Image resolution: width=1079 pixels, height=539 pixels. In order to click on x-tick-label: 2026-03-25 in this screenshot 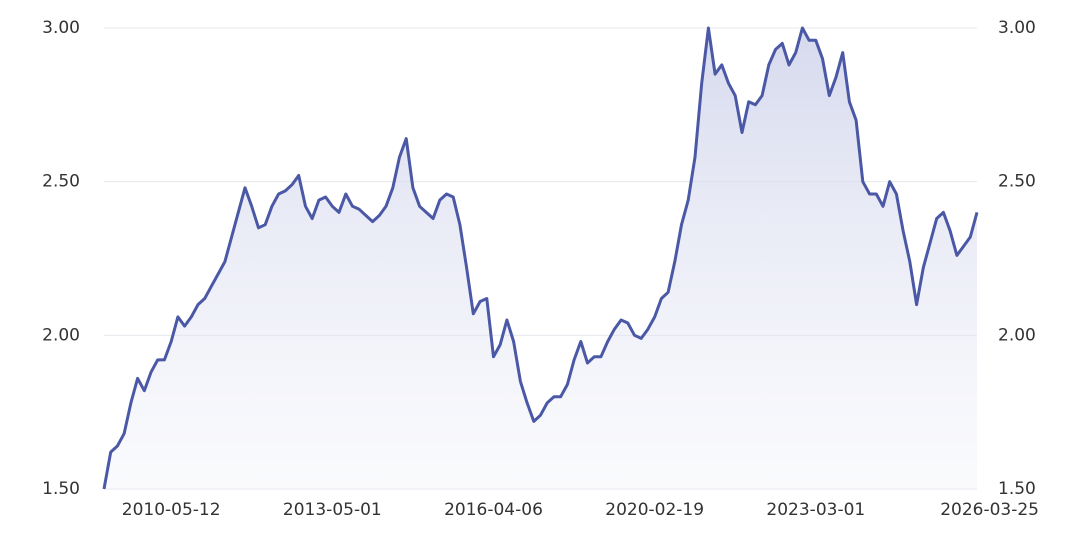, I will do `click(989, 510)`.